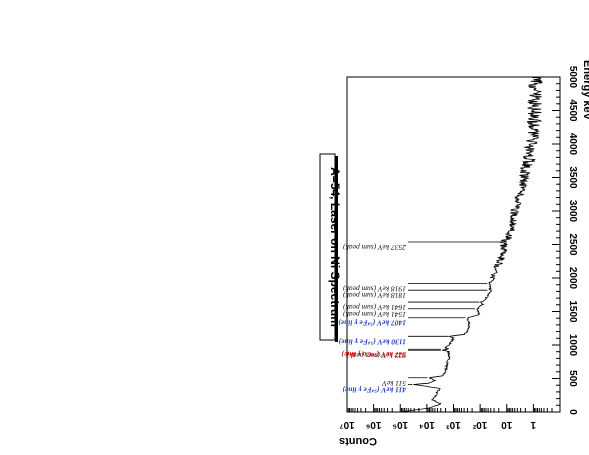 Image resolution: width=589 pixels, height=455 pixels. What do you see at coordinates (572, 378) in the screenshot?
I see `x-tick-label: 500` at bounding box center [572, 378].